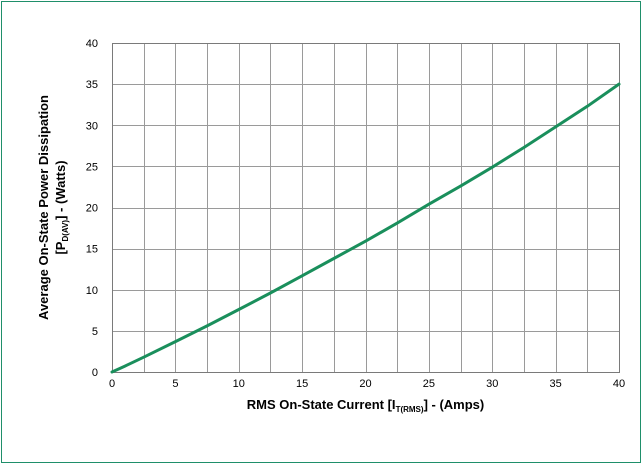  Describe the element at coordinates (92, 85) in the screenshot. I see `y-tick-label: 35` at that location.